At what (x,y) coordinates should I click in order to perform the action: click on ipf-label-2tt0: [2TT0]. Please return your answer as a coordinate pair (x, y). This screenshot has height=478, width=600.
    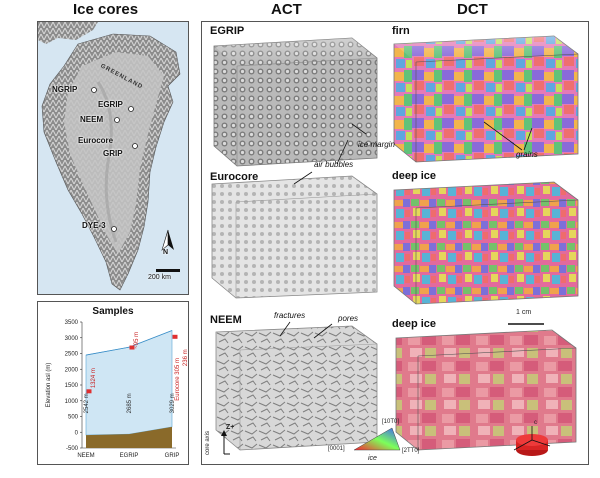
    Looking at the image, I should click on (411, 451).